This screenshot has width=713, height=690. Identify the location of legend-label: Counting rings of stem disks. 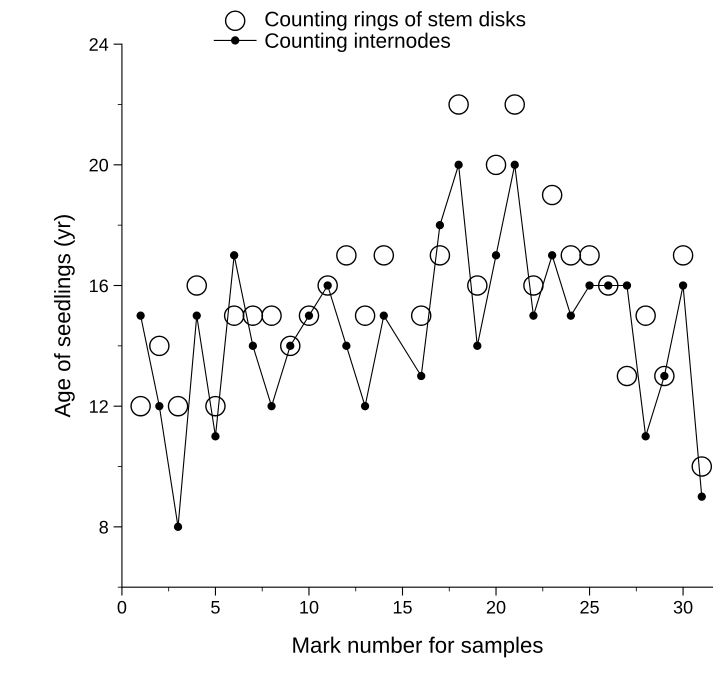
(395, 21).